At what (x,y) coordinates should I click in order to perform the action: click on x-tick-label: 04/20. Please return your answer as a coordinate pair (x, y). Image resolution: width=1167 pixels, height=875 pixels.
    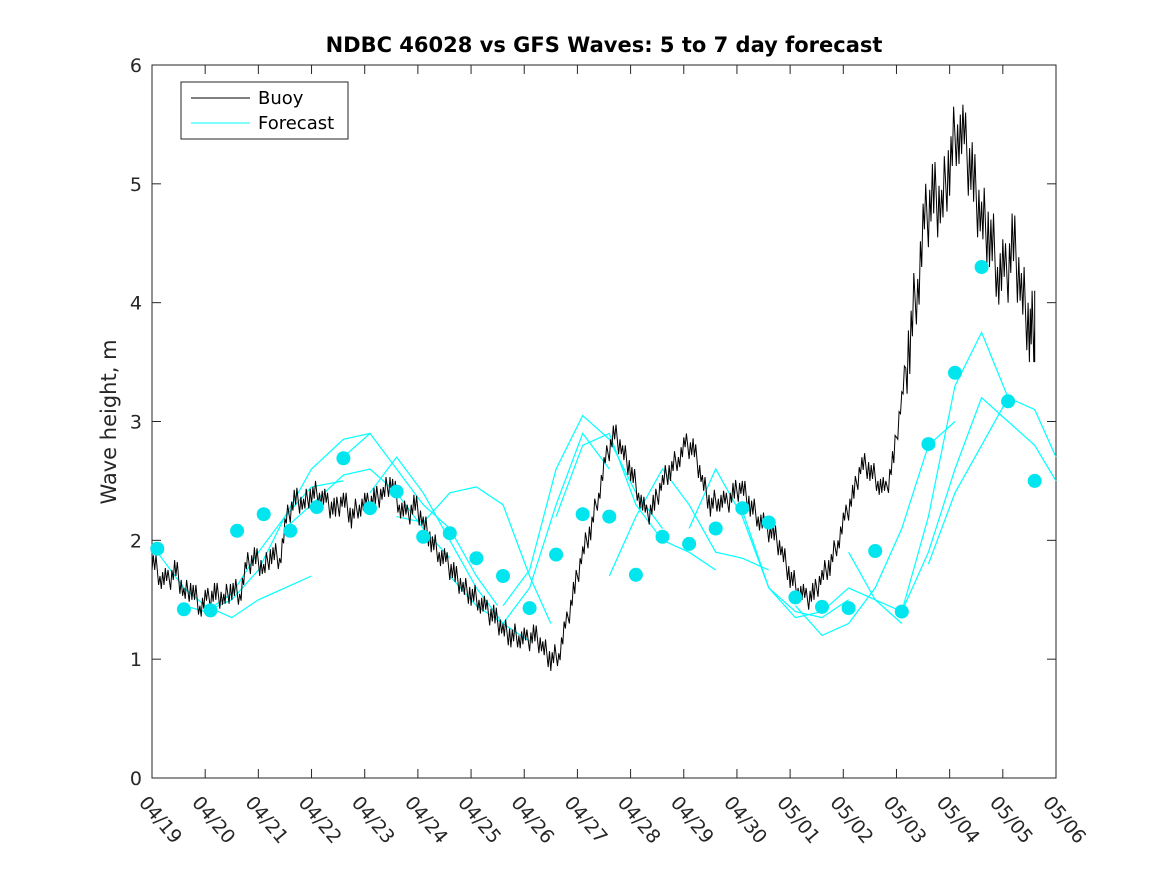
    Looking at the image, I should click on (213, 820).